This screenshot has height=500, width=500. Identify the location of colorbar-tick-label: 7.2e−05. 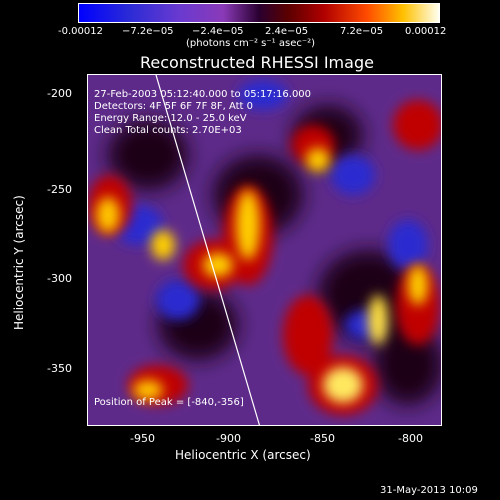
(362, 31).